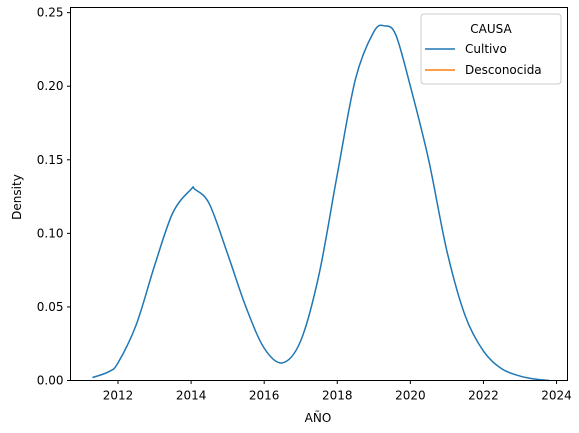  Describe the element at coordinates (483, 396) in the screenshot. I see `x-tick-label: 2022` at that location.